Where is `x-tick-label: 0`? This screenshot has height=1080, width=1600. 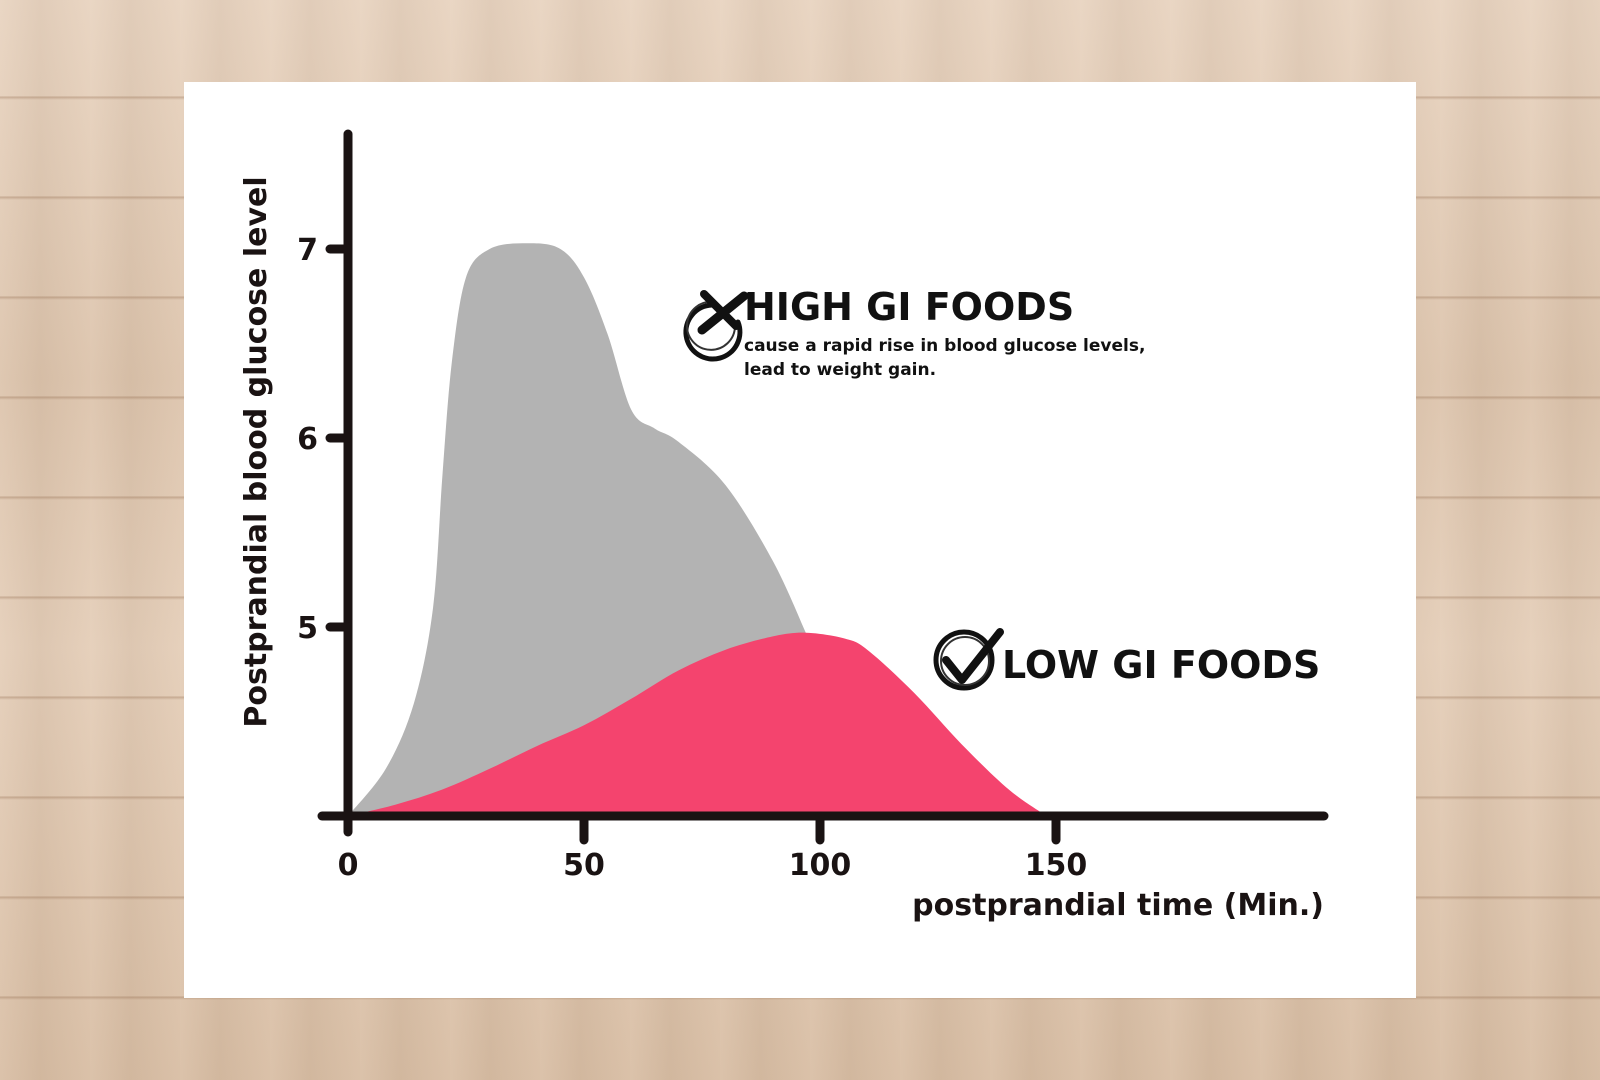 x-tick-label: 0 is located at coordinates (348, 865).